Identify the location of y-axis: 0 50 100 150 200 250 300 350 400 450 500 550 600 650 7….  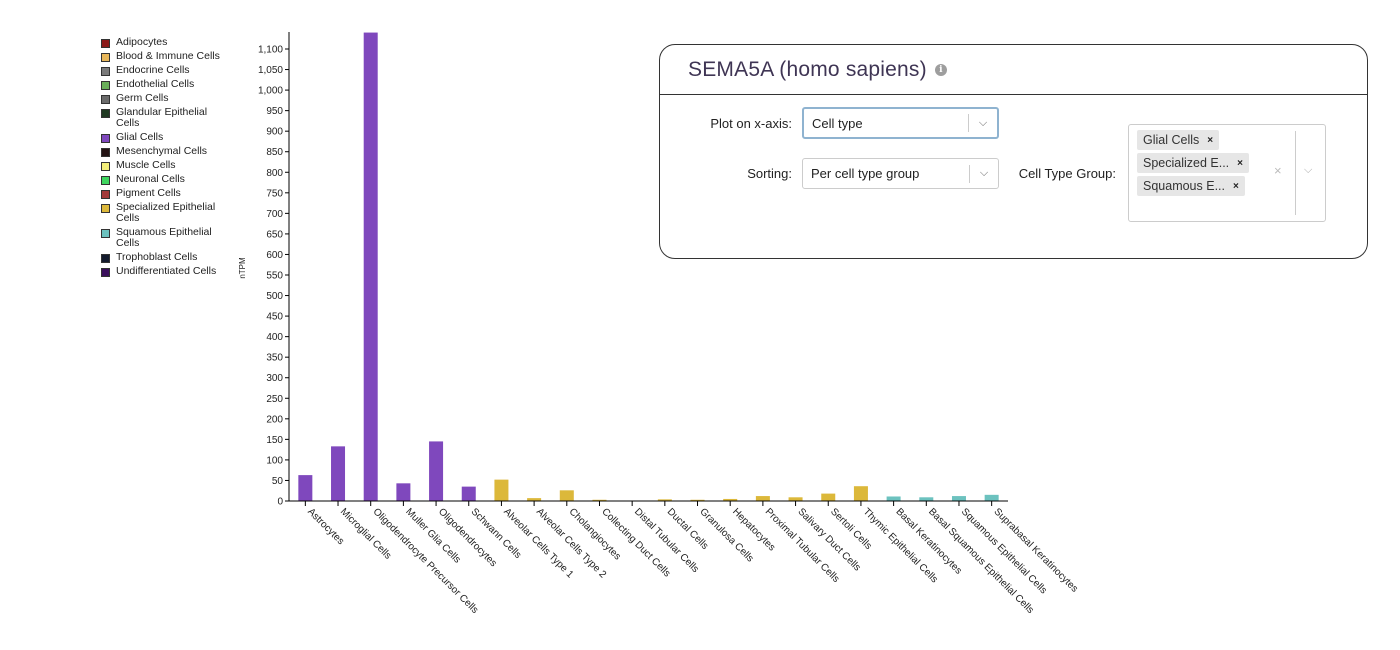
(264, 270).